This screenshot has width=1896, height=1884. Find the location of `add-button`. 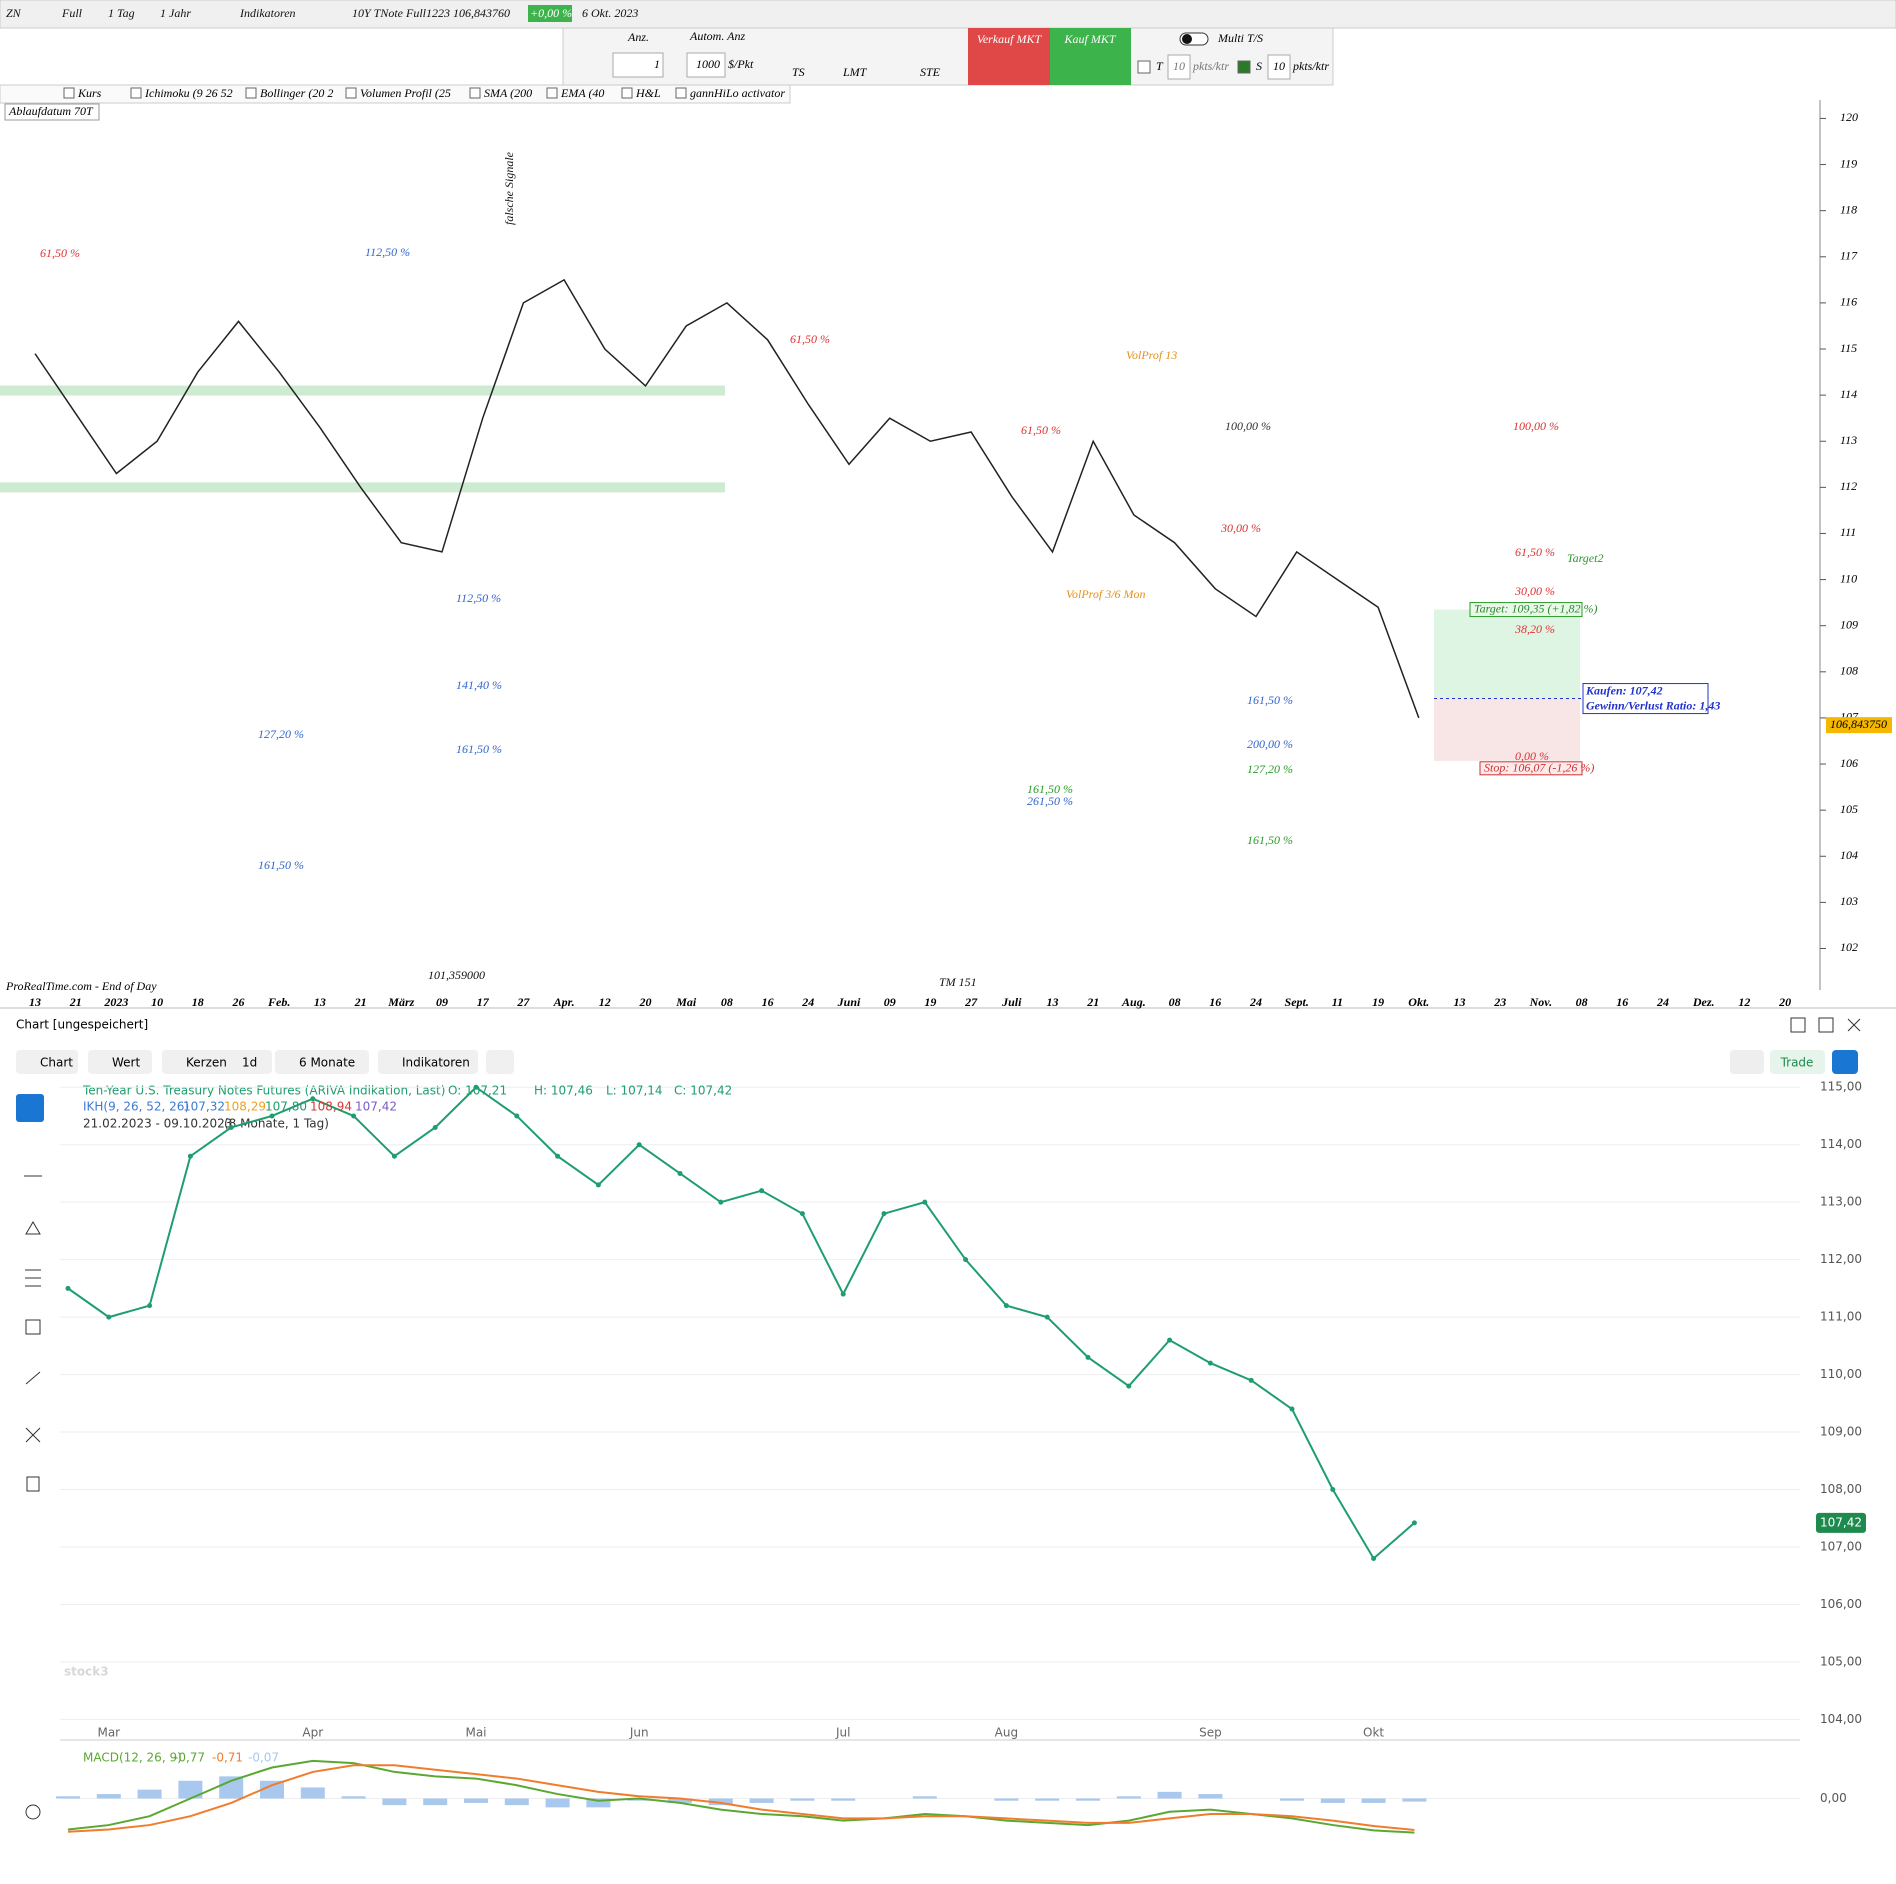

add-button is located at coordinates (1747, 1062).